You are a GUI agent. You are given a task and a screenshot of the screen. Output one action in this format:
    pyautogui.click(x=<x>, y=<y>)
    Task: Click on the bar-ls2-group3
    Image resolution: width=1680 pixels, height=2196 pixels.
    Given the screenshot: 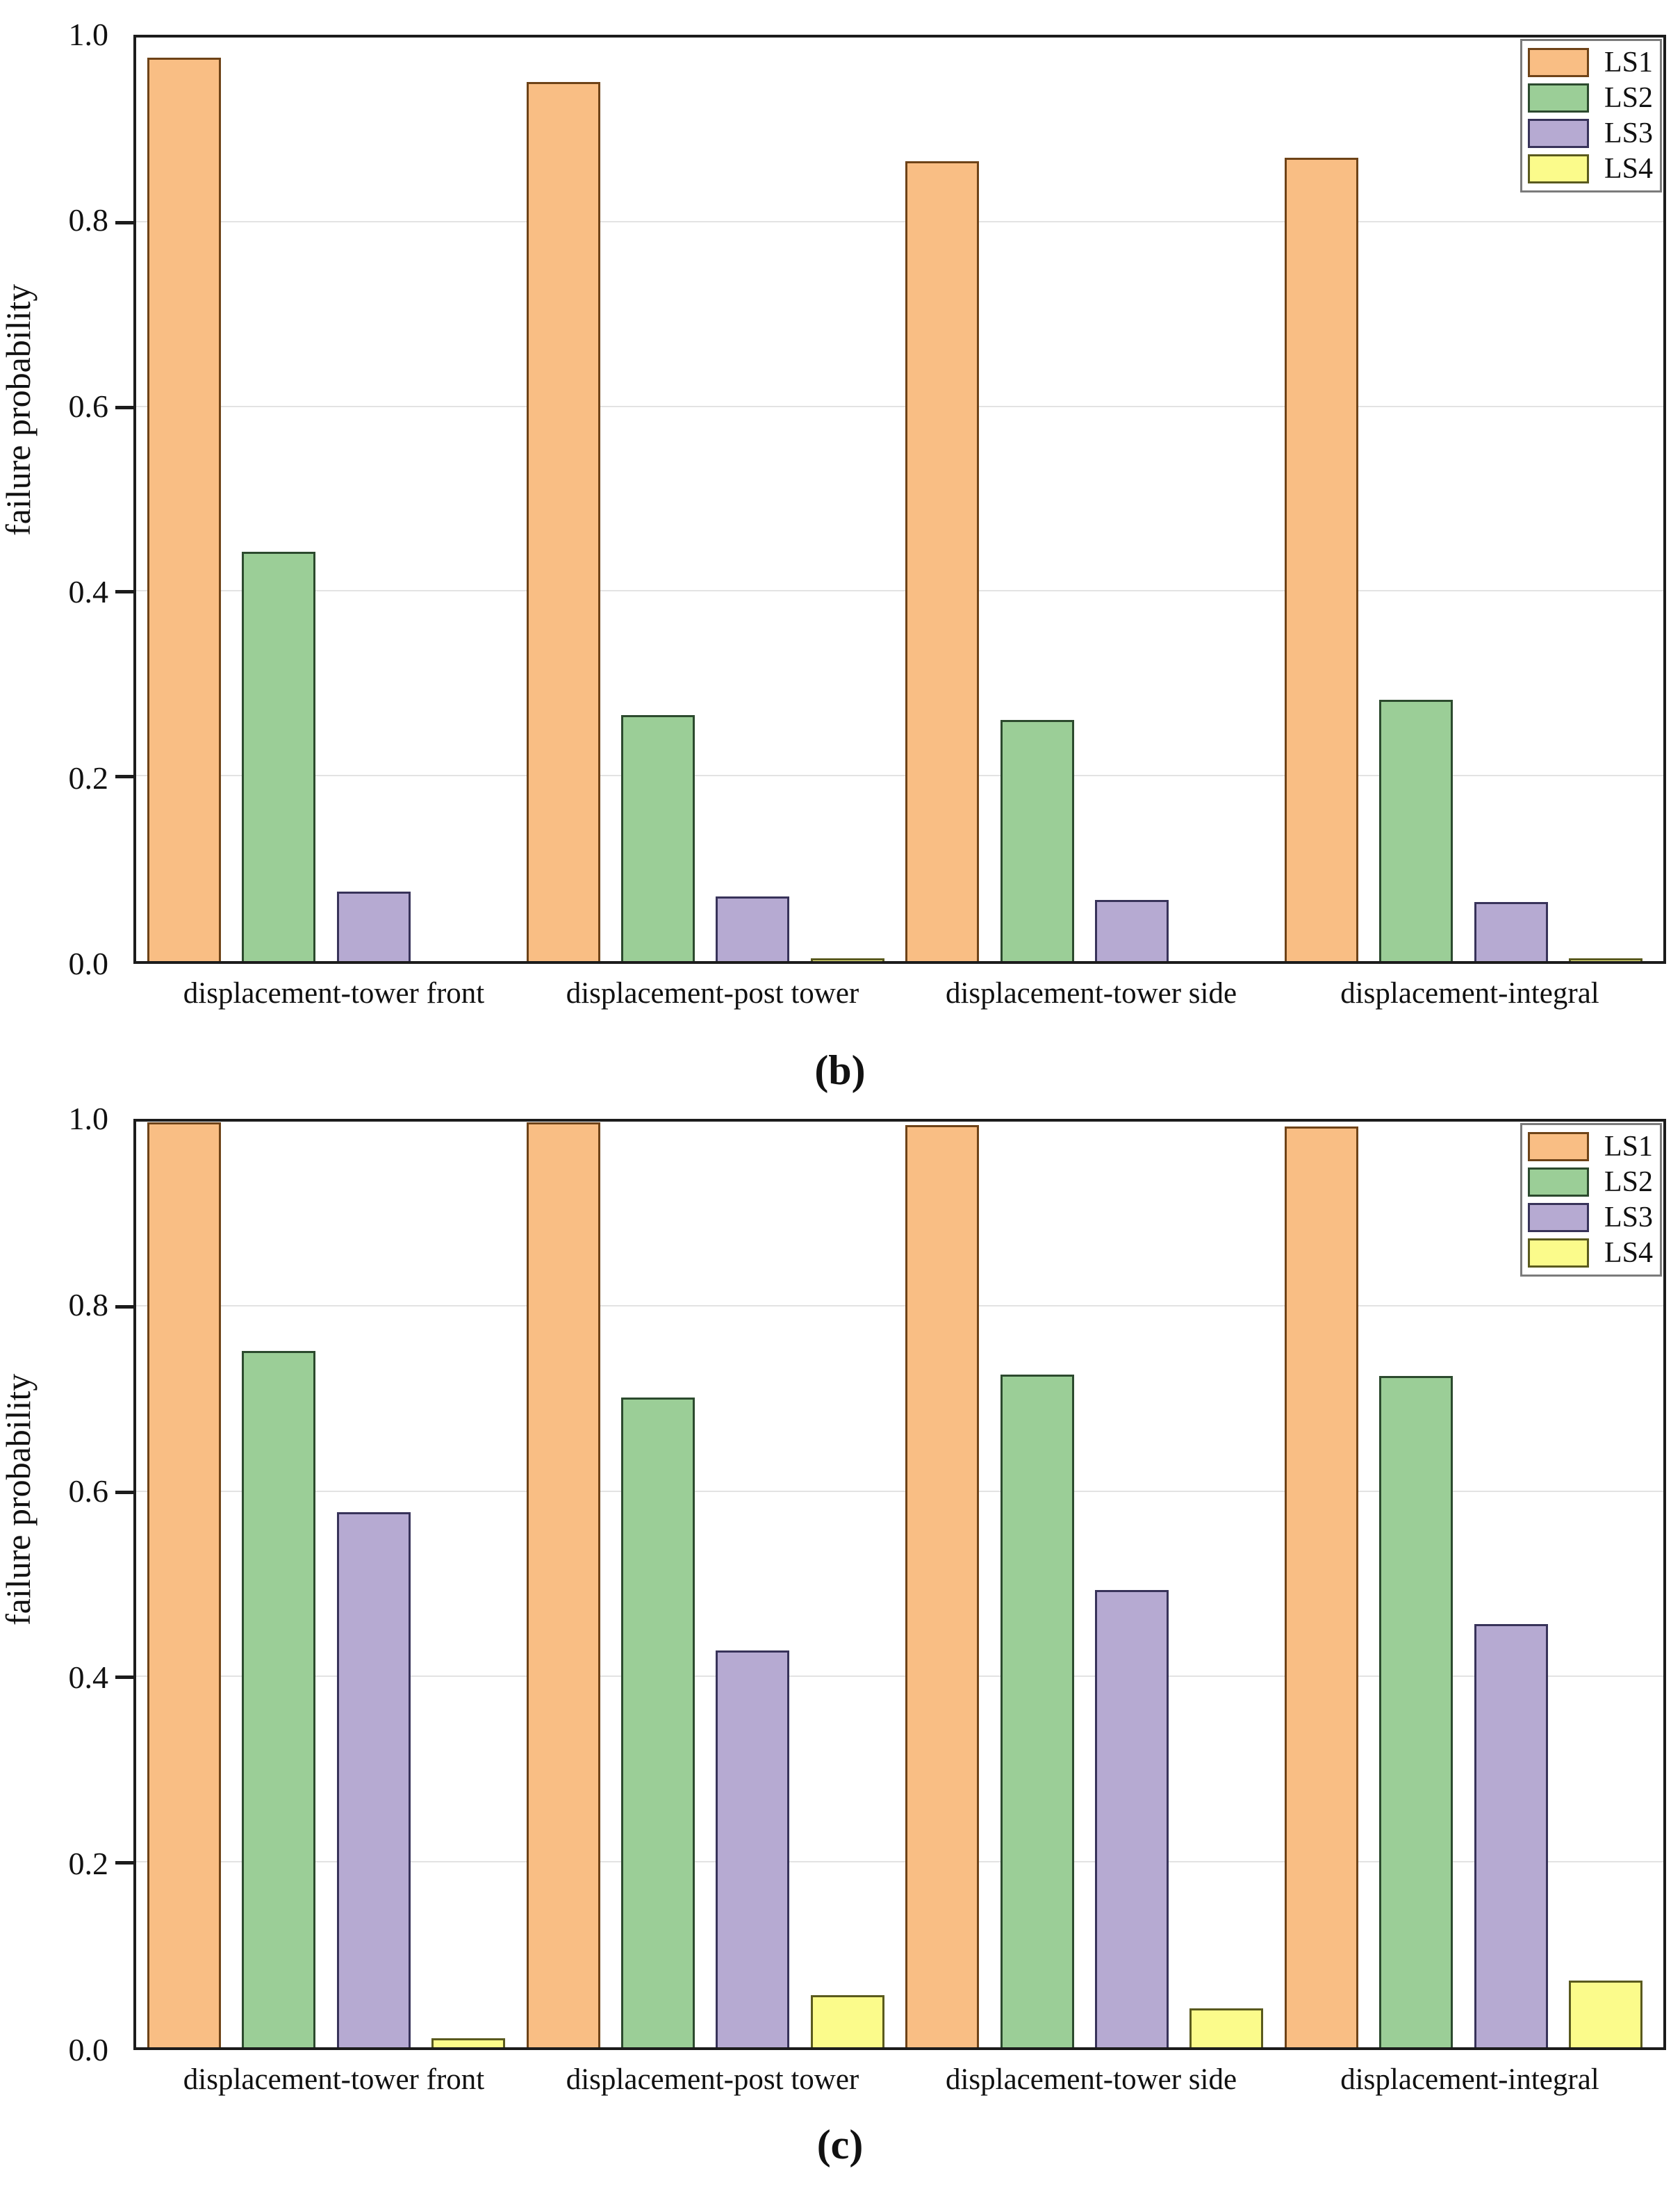 What is the action you would take?
    pyautogui.click(x=1037, y=1711)
    